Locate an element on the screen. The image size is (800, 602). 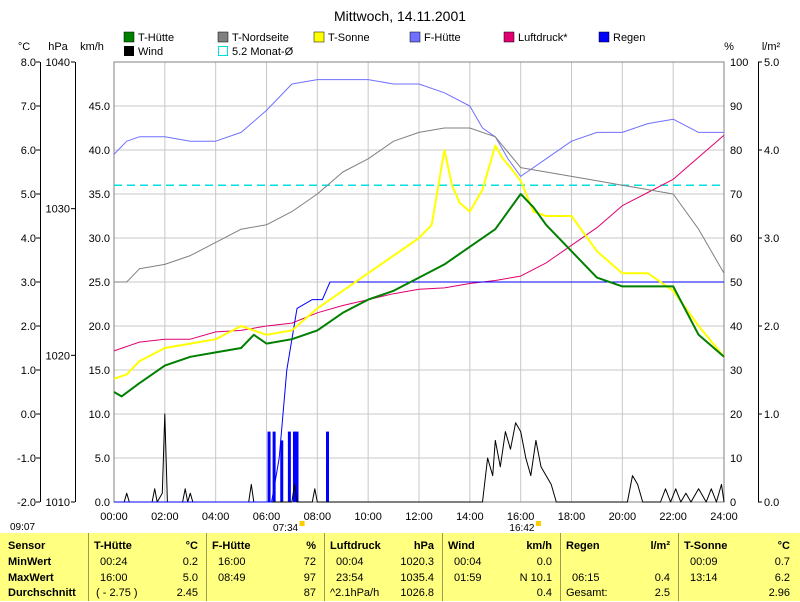
stats-luftdruck-unit: hPa is located at coordinates (423, 546).